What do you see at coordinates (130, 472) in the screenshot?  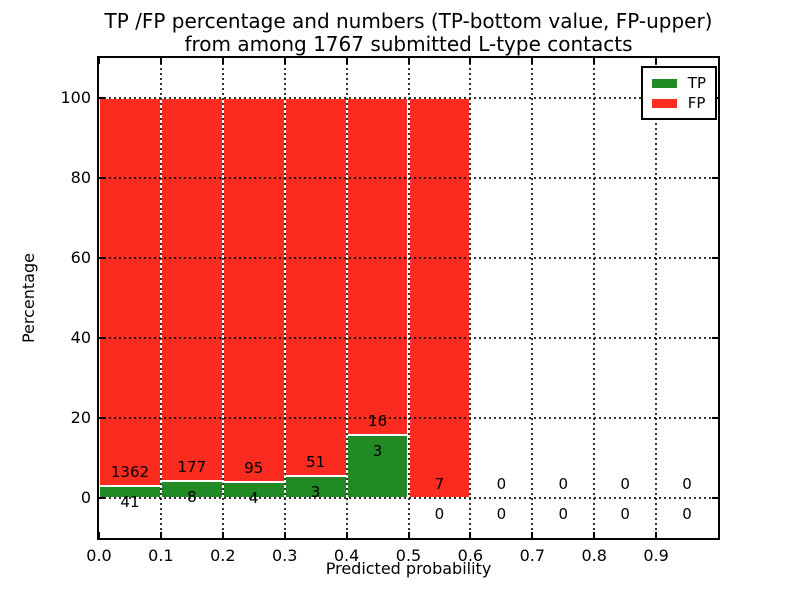 I see `fp-count-label: 1362` at bounding box center [130, 472].